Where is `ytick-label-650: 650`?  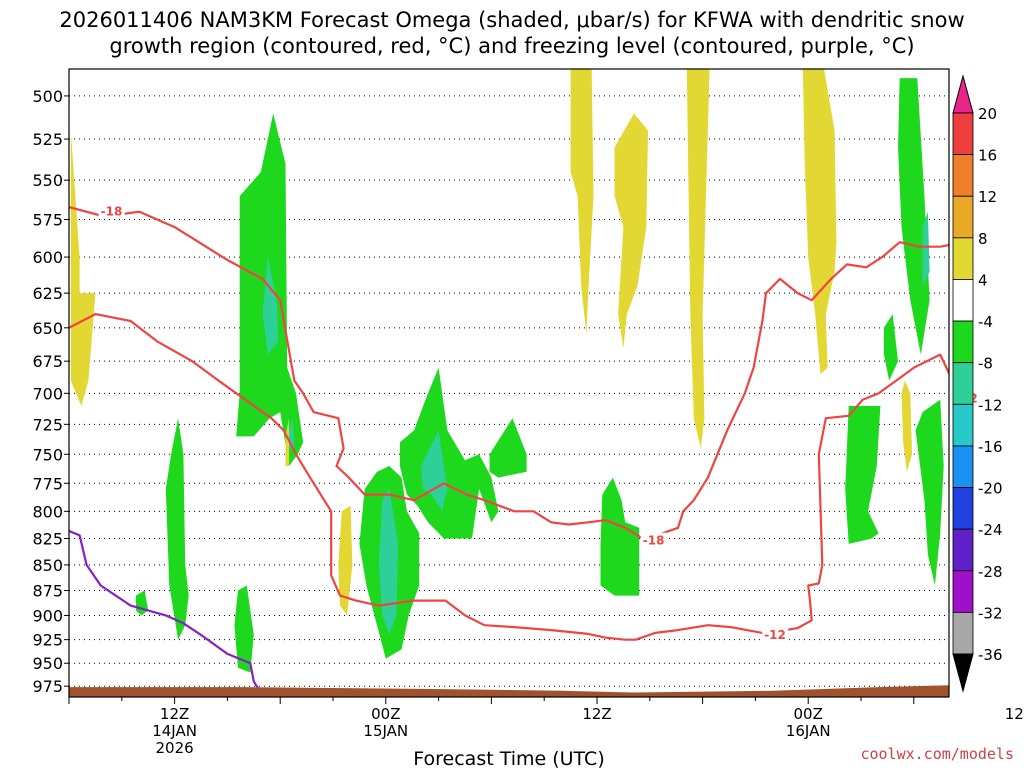
ytick-label-650: 650 is located at coordinates (47, 328).